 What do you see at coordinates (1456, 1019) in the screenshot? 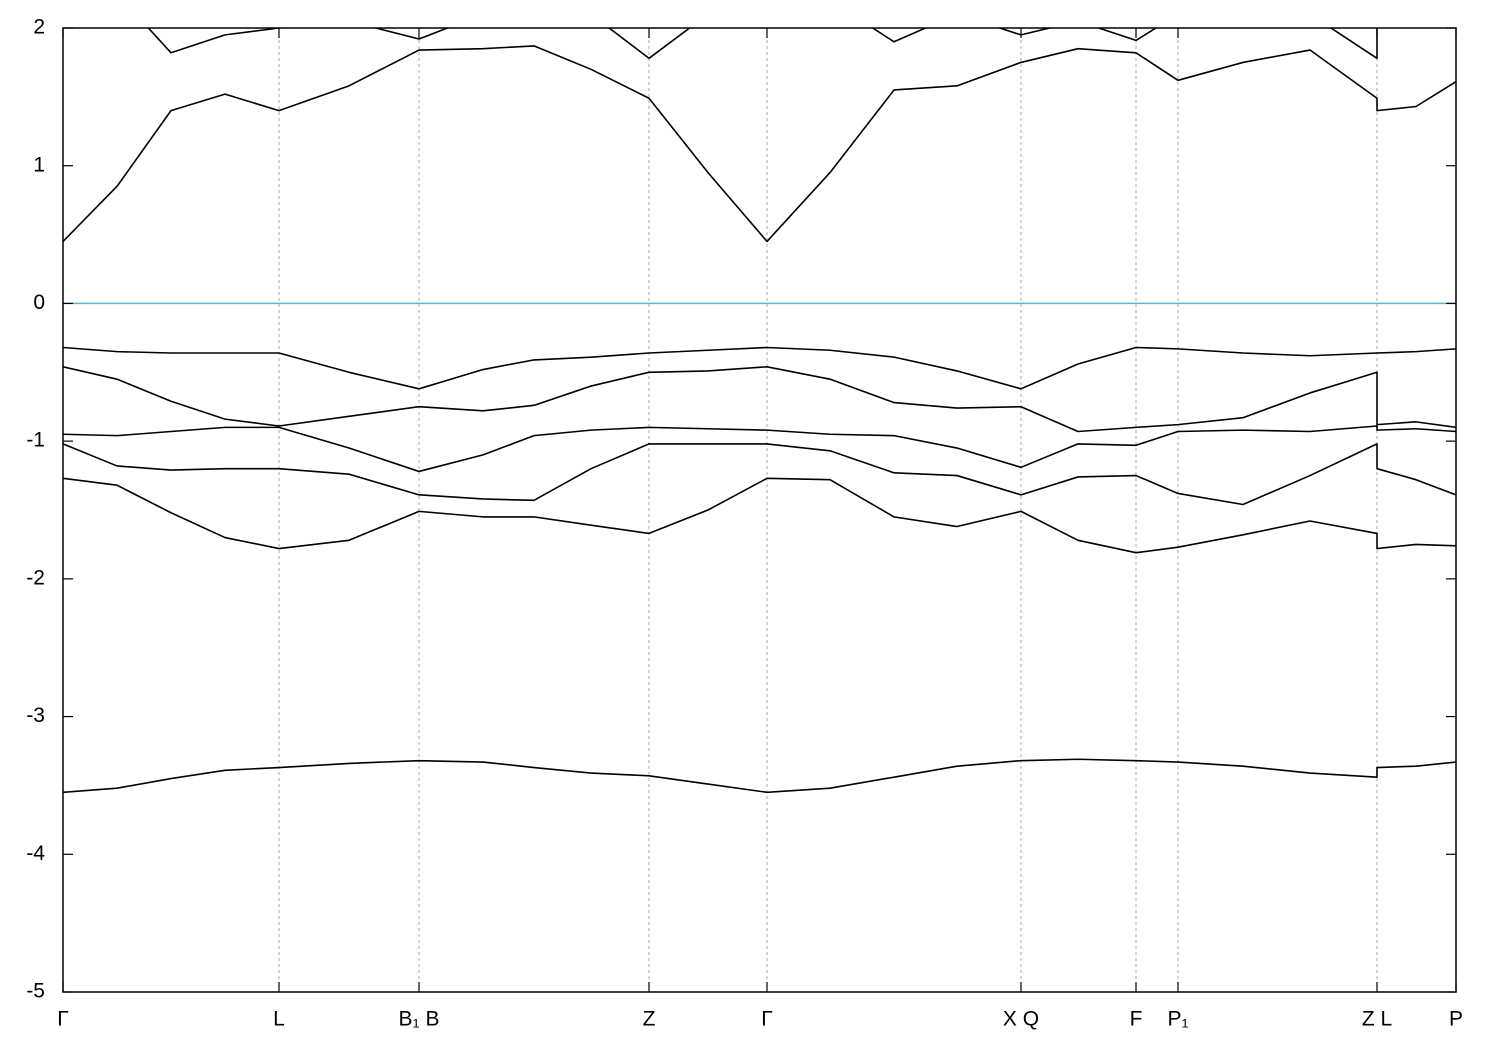
I see `x-tick-label: P` at bounding box center [1456, 1019].